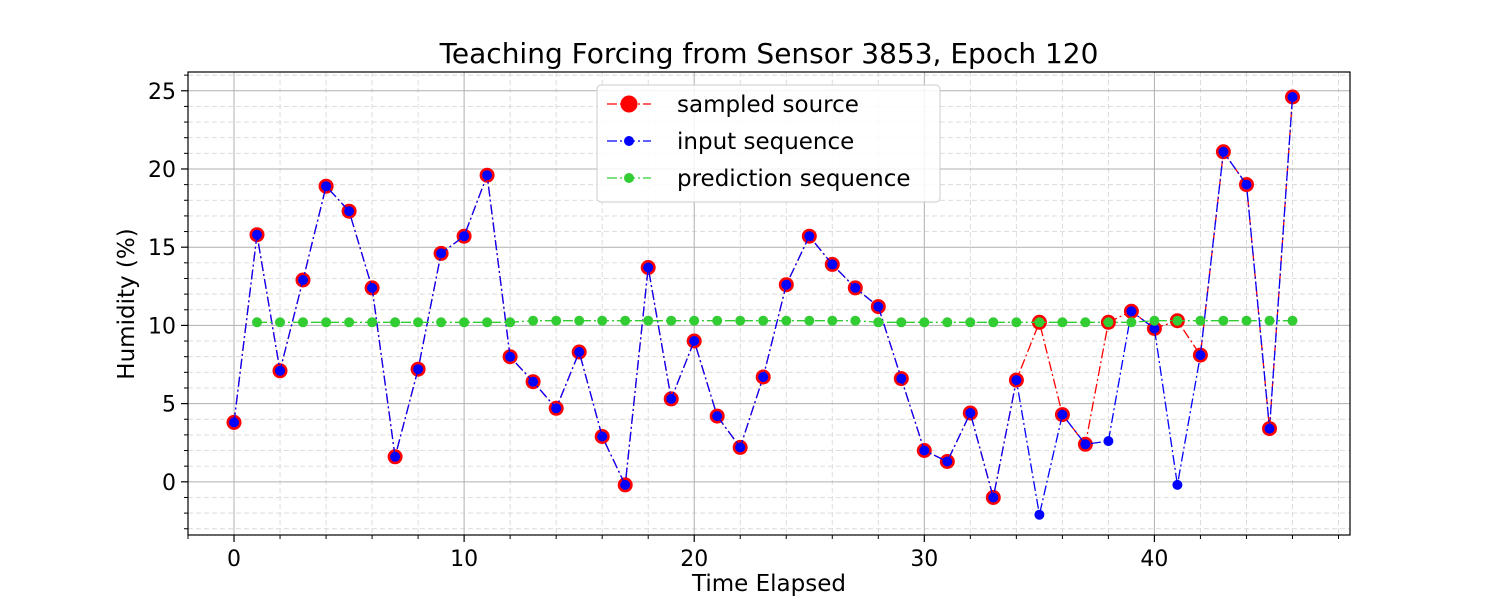 This screenshot has height=600, width=1500. I want to click on legend-box, so click(768, 143).